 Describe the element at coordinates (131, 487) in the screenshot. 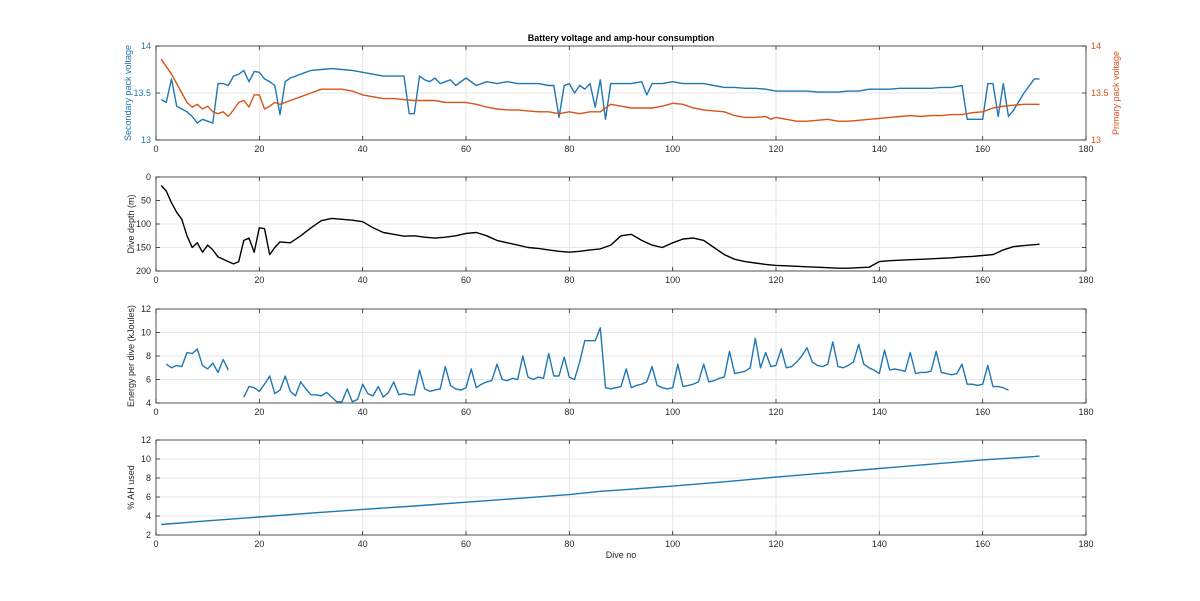

I see `ah-axis-label: % AH used` at that location.